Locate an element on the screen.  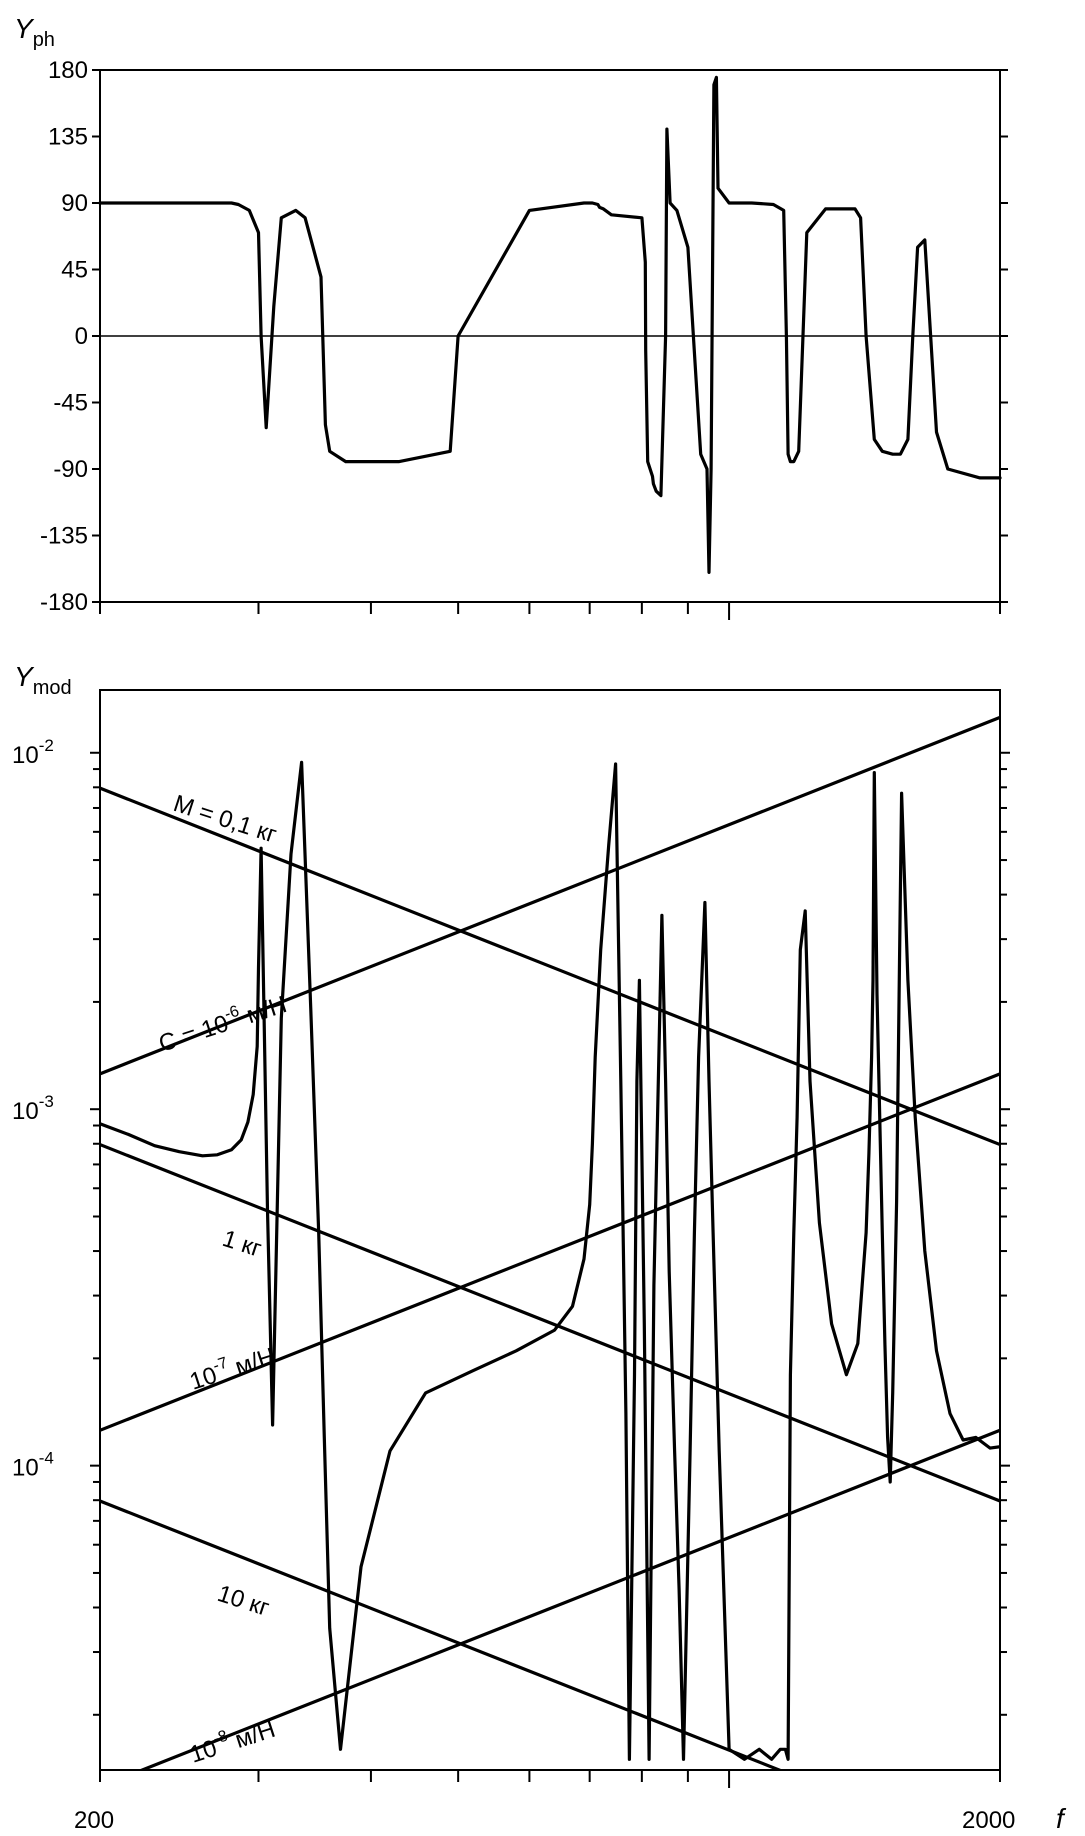
phase-y-tick-label: 45 is located at coordinates (74, 270).